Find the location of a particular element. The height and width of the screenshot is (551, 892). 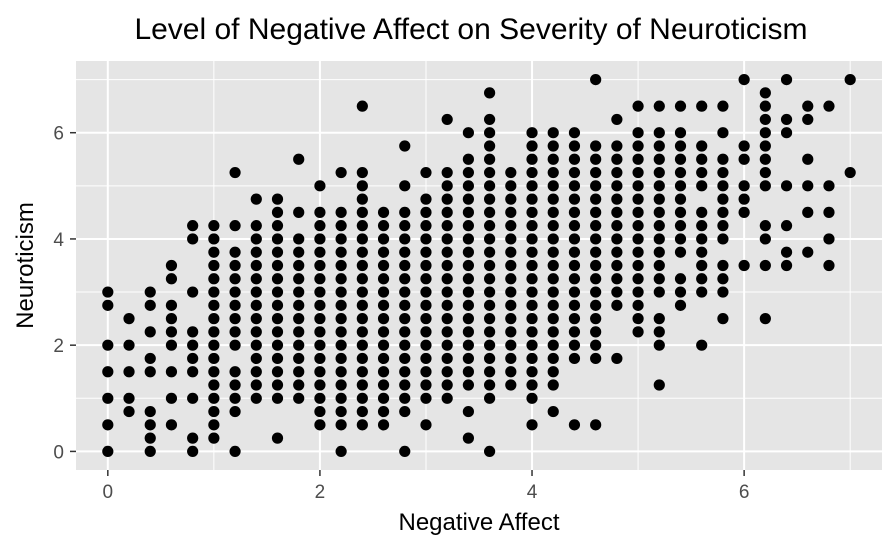

x-tick-label: 2 is located at coordinates (320, 492).